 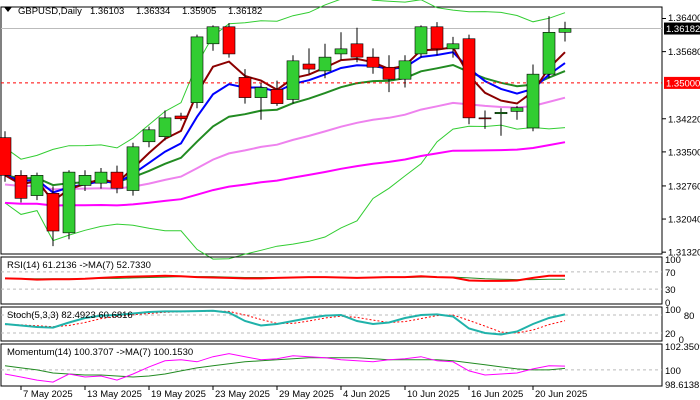 What do you see at coordinates (199, 11) in the screenshot?
I see `ohlc-low: 1.35905` at bounding box center [199, 11].